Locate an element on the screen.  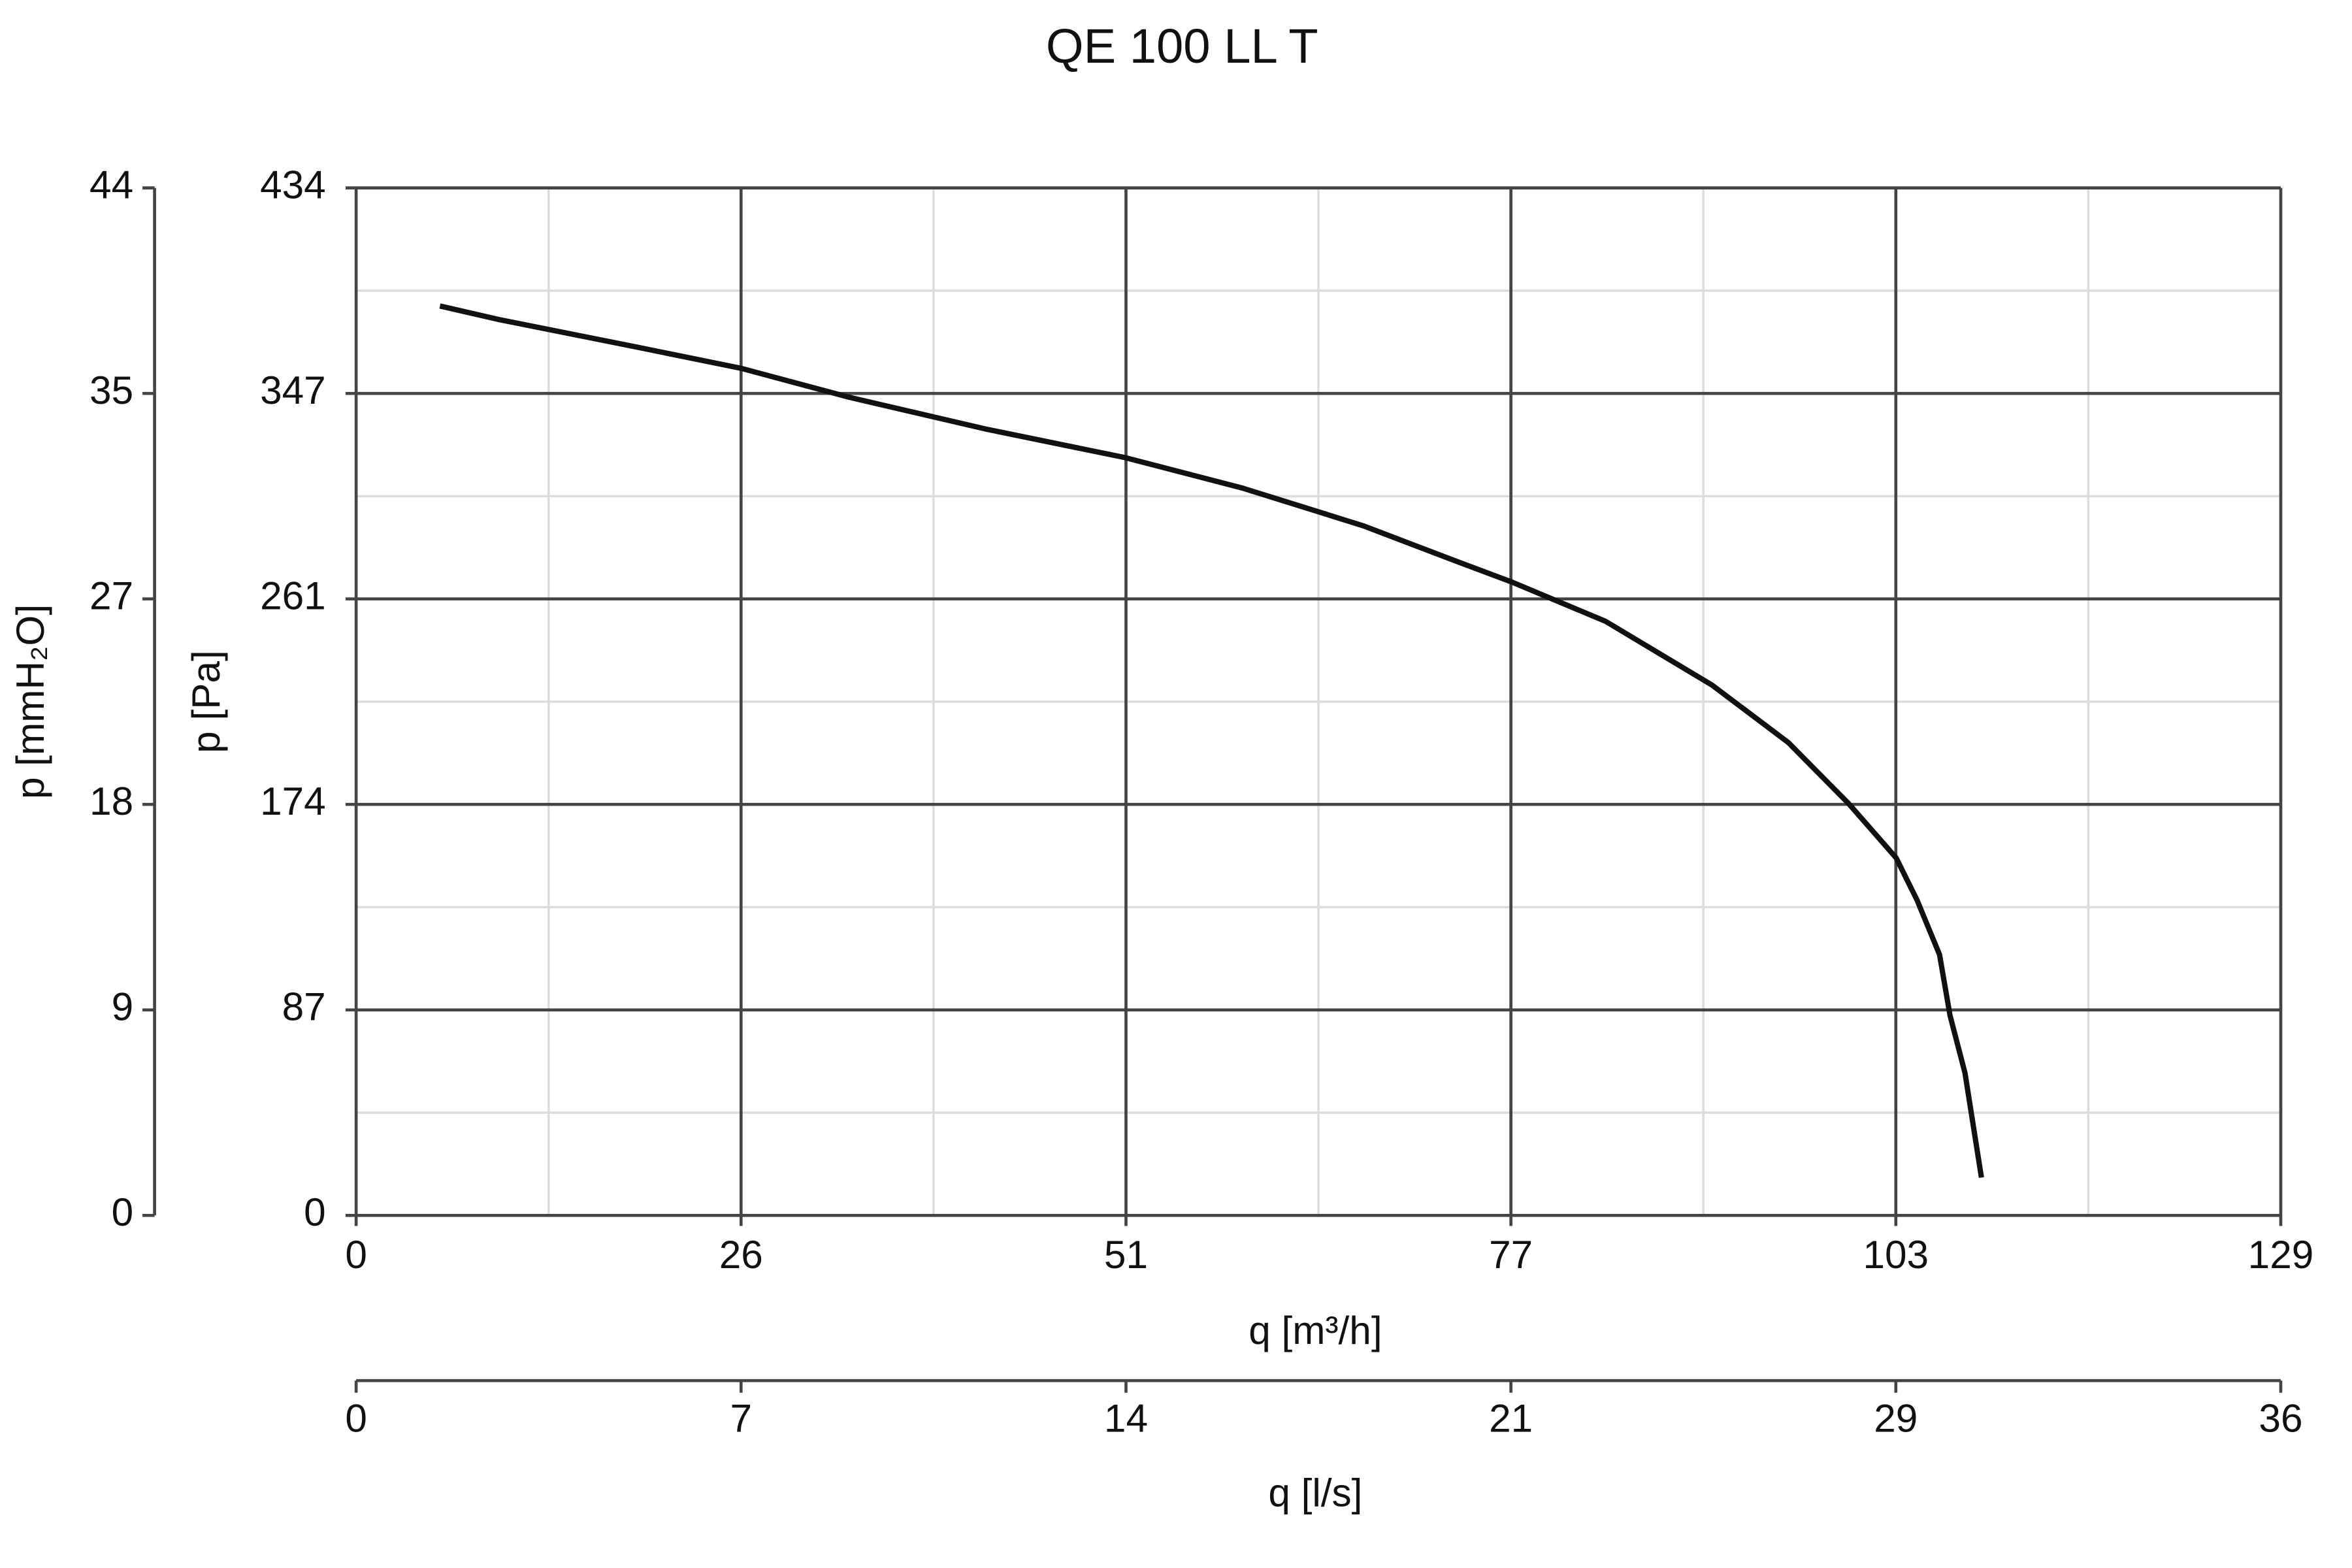
y2-tick-label: 27 is located at coordinates (111, 596).